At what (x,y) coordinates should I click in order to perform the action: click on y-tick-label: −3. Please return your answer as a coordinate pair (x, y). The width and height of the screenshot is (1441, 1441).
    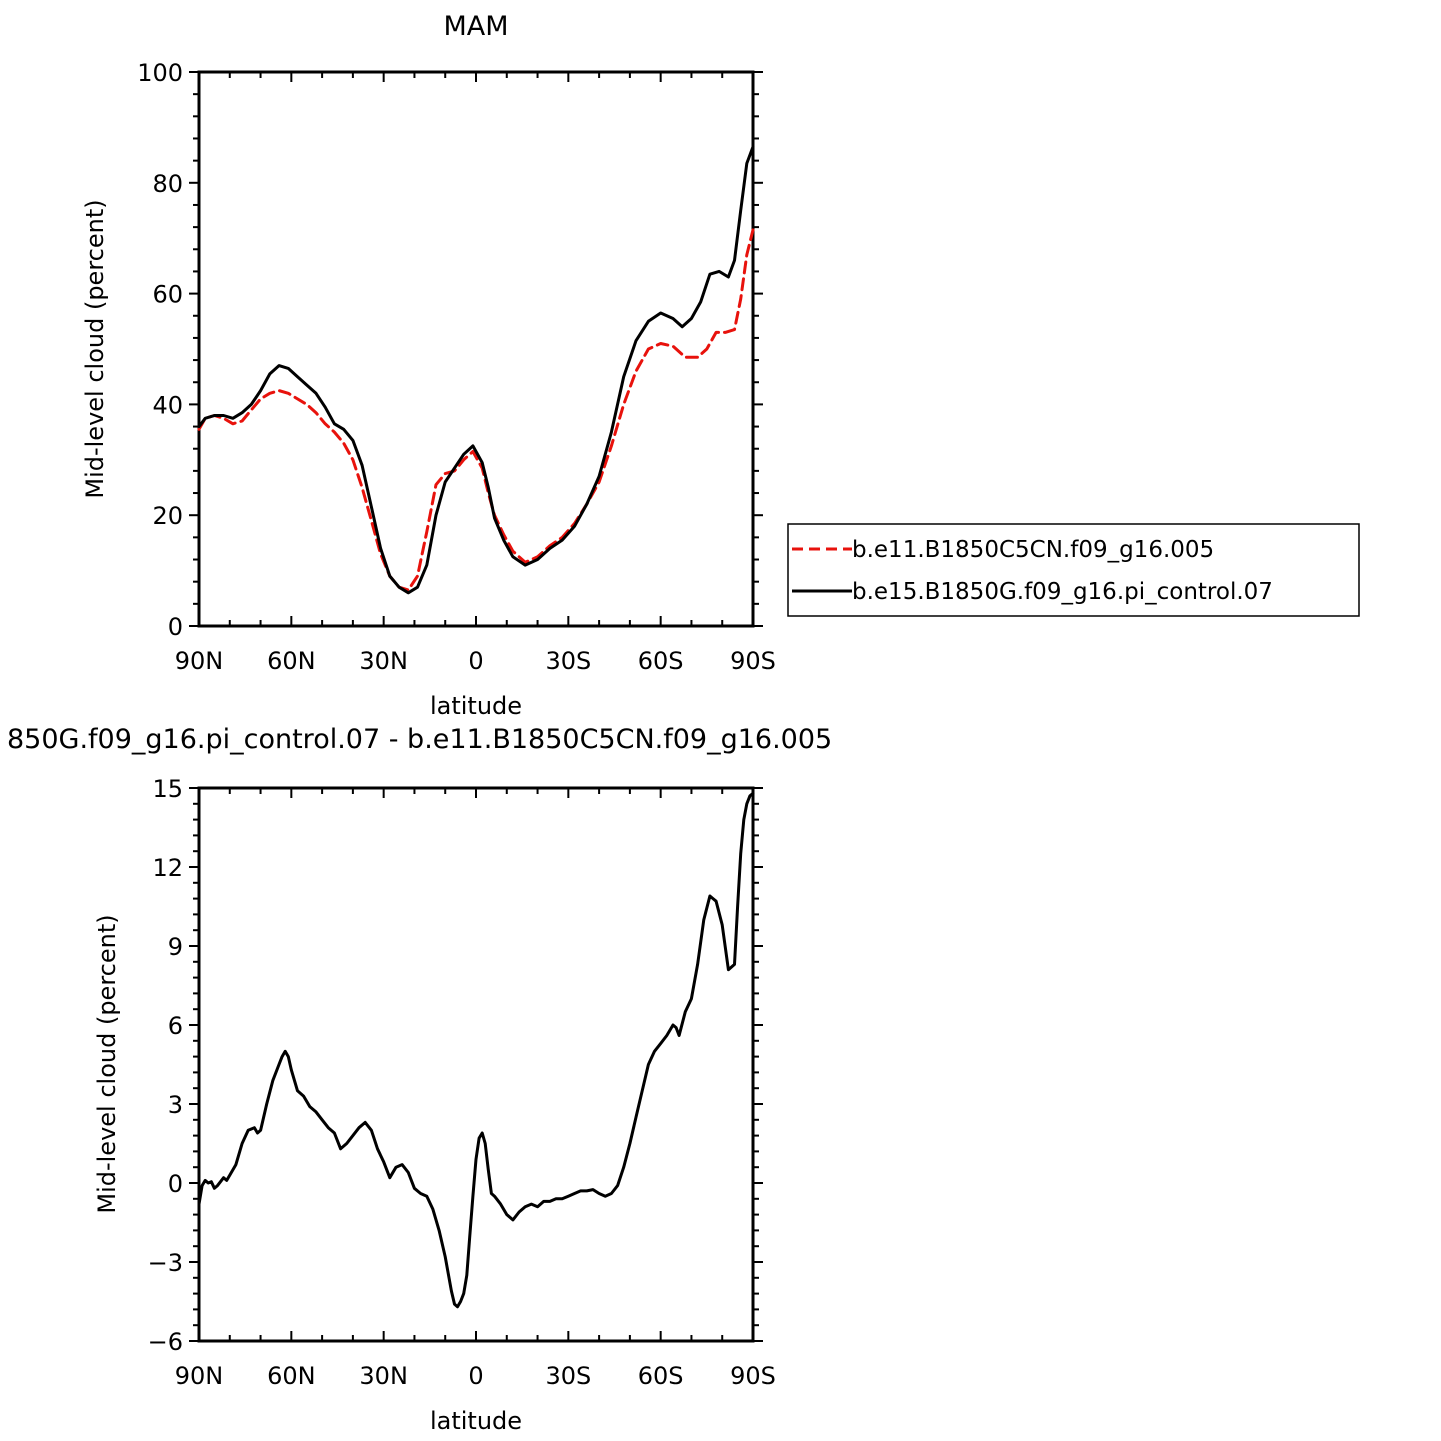
    Looking at the image, I should click on (165, 1263).